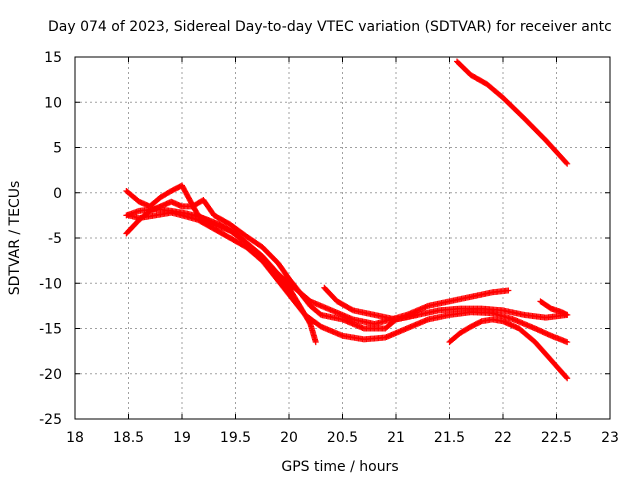  I want to click on y-tick-label: 15, so click(53, 58).